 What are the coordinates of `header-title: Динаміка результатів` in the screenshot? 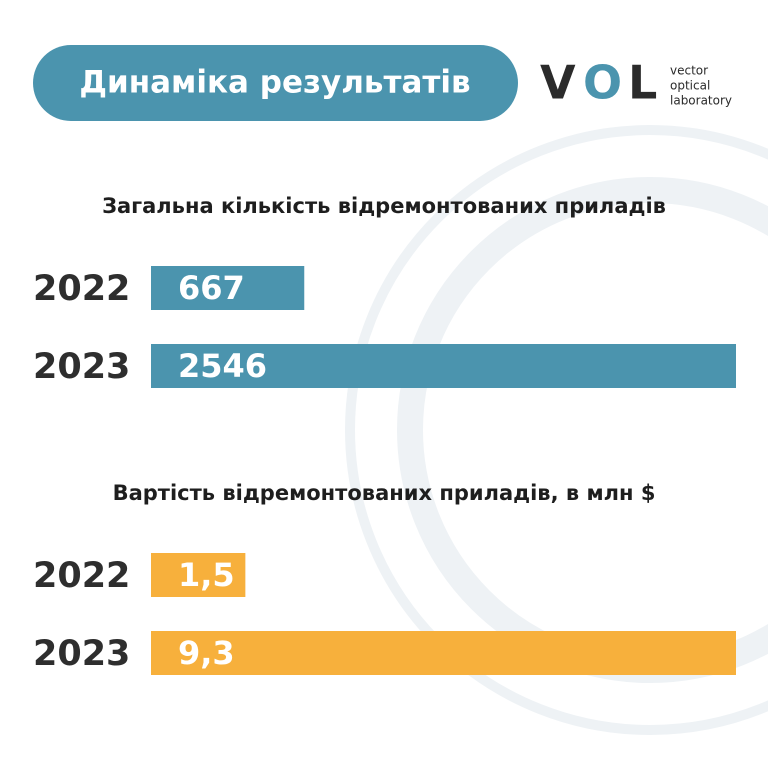 It's located at (274, 83).